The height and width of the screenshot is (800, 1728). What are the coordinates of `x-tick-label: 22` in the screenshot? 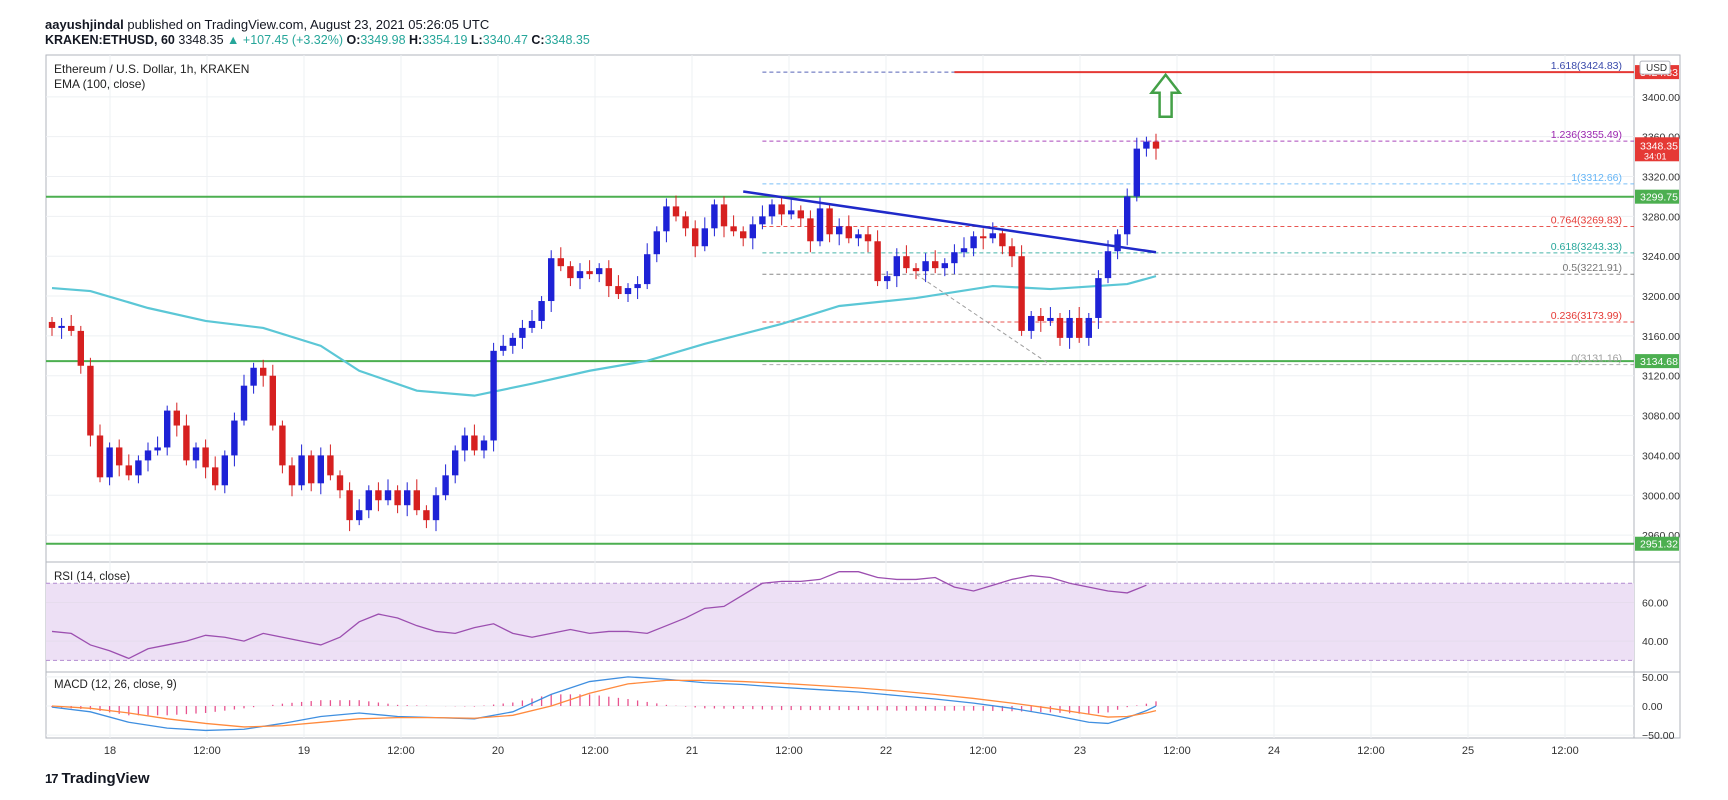 It's located at (886, 751).